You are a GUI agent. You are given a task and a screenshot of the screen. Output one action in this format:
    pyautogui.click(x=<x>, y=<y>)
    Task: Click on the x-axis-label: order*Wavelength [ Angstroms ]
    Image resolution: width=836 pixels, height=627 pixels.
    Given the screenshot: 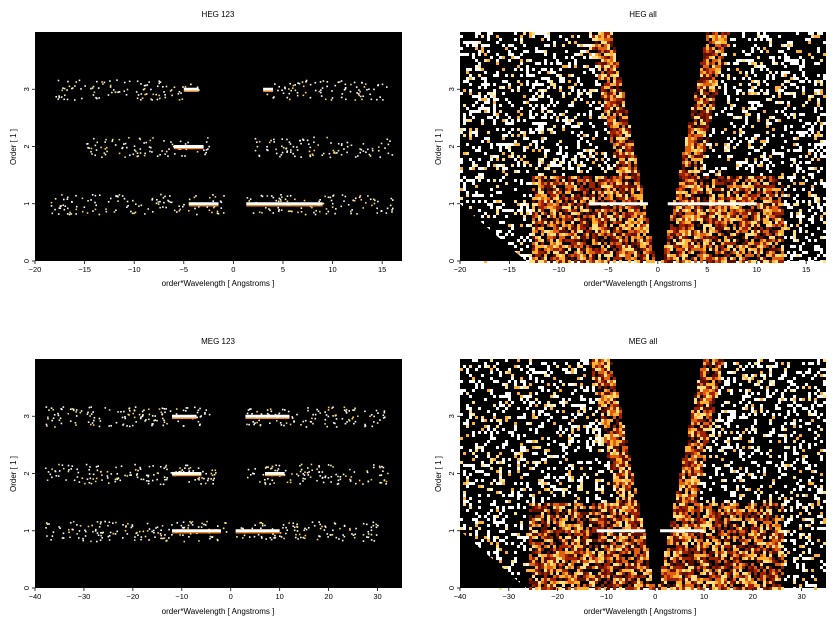 What is the action you would take?
    pyautogui.click(x=640, y=611)
    